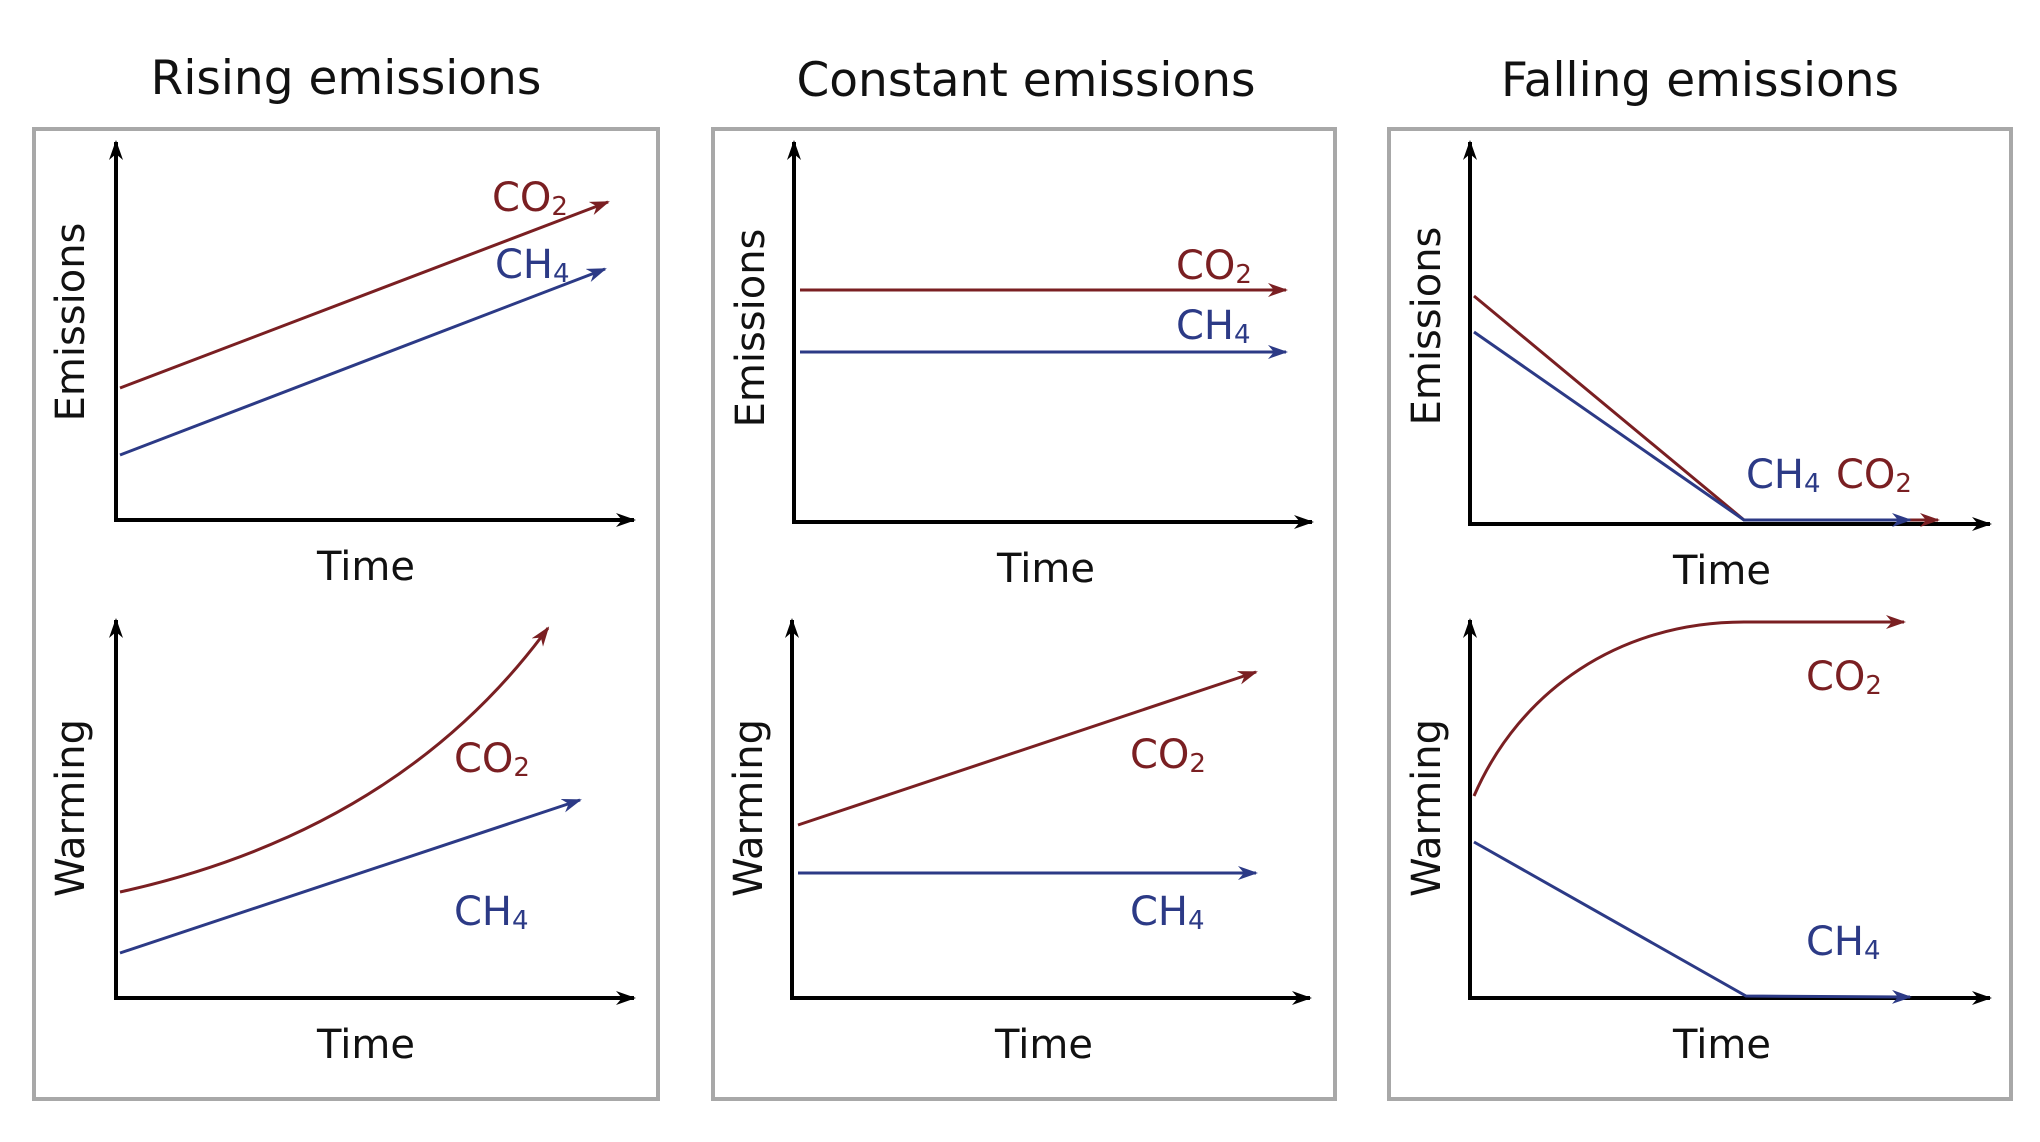  I want to click on column-title: Falling emissions, so click(1700, 80).